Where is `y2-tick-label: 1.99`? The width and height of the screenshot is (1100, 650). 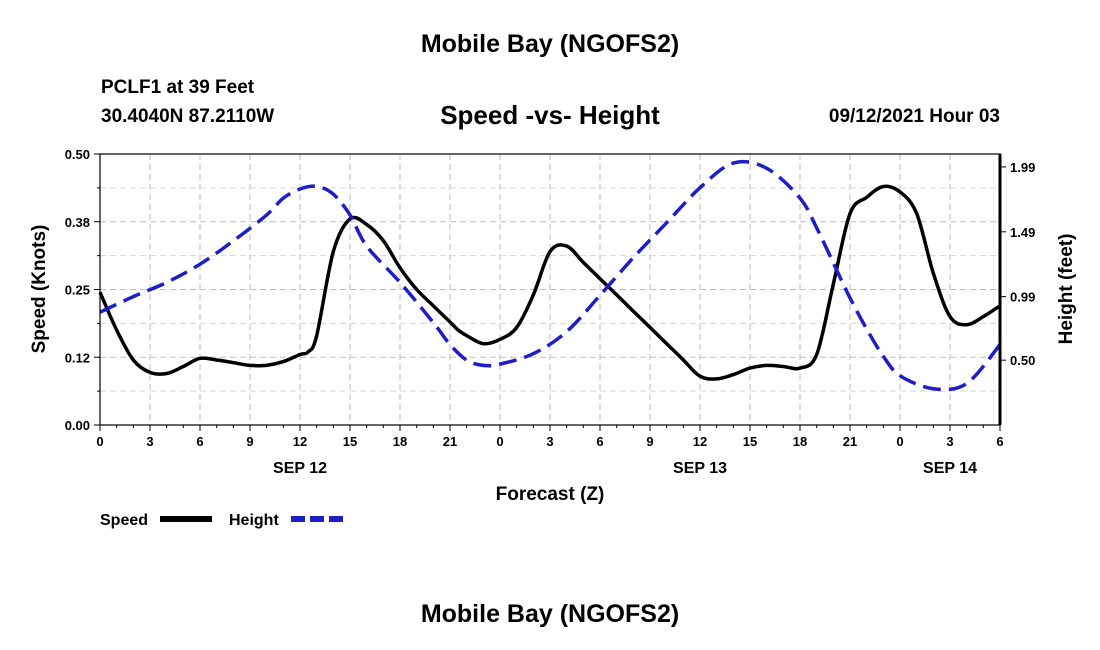
y2-tick-label: 1.99 is located at coordinates (1022, 167).